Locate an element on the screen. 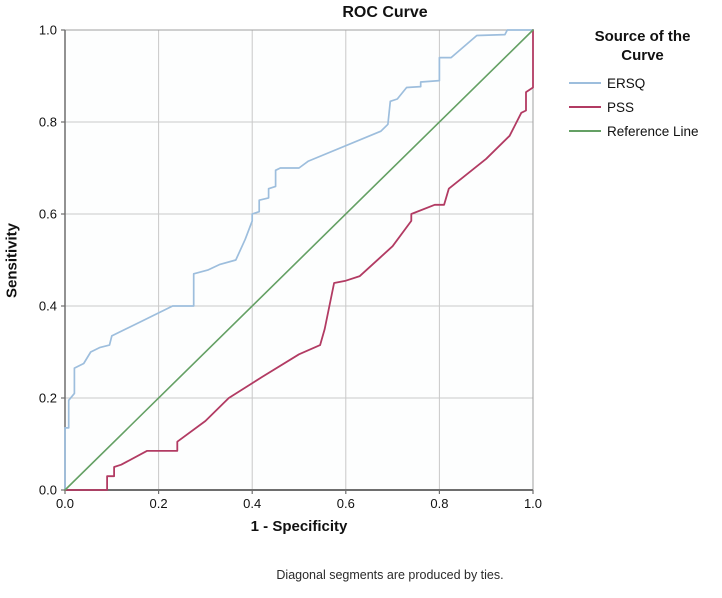  x-tick-label: 1.0 is located at coordinates (533, 503).